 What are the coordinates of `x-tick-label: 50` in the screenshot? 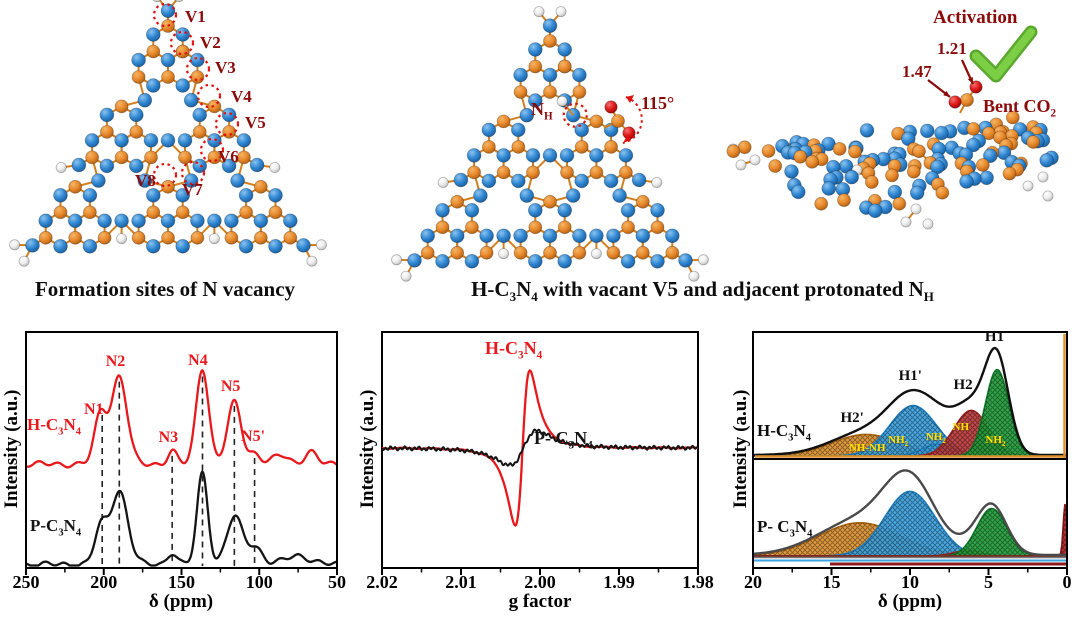 It's located at (337, 582).